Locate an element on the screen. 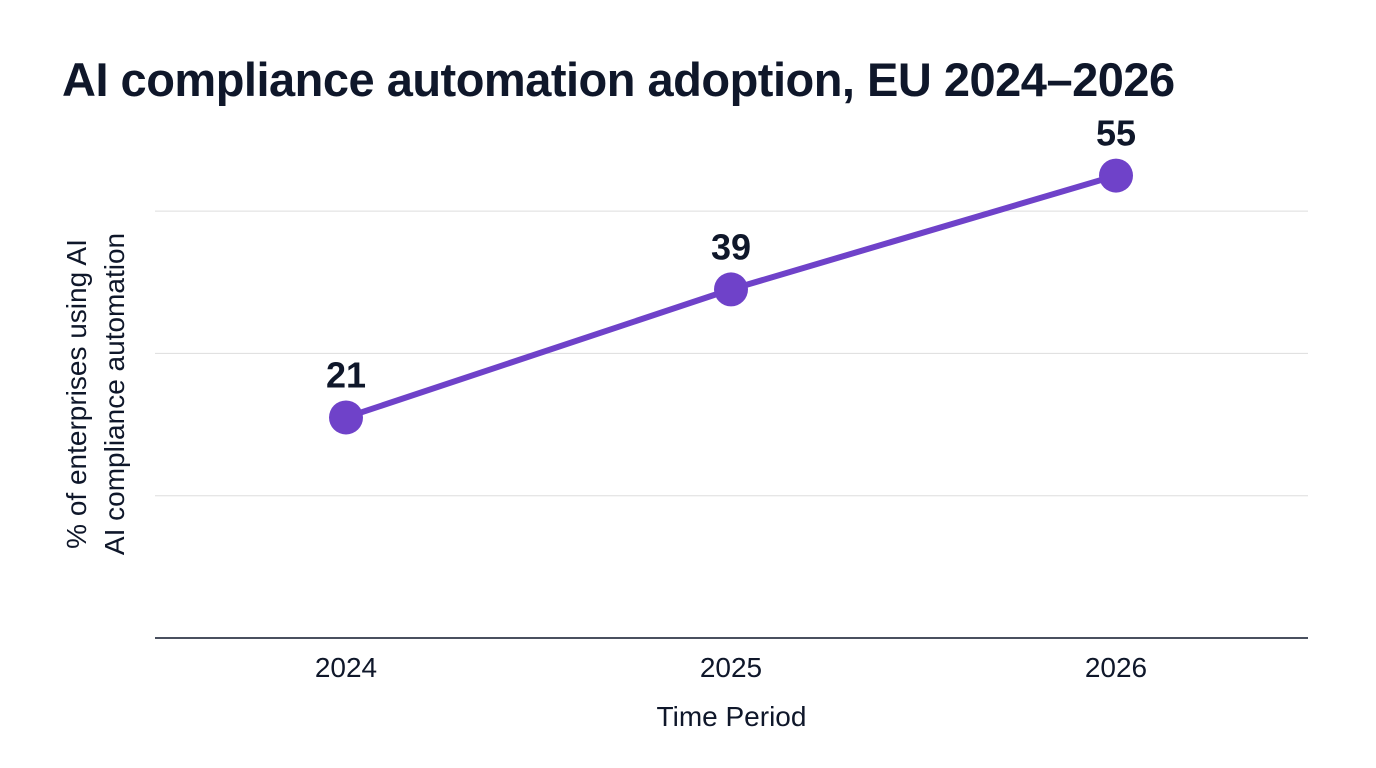 Image resolution: width=1376 pixels, height=768 pixels. data-label-2024: 21 is located at coordinates (346, 374).